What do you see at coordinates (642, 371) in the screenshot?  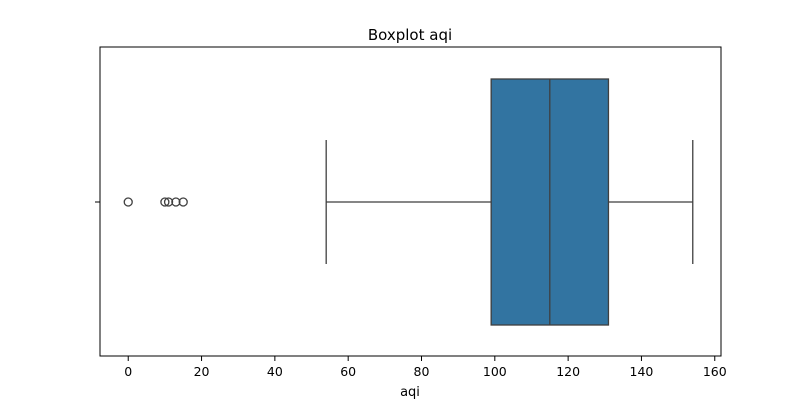 I see `x-tick-label: 140` at bounding box center [642, 371].